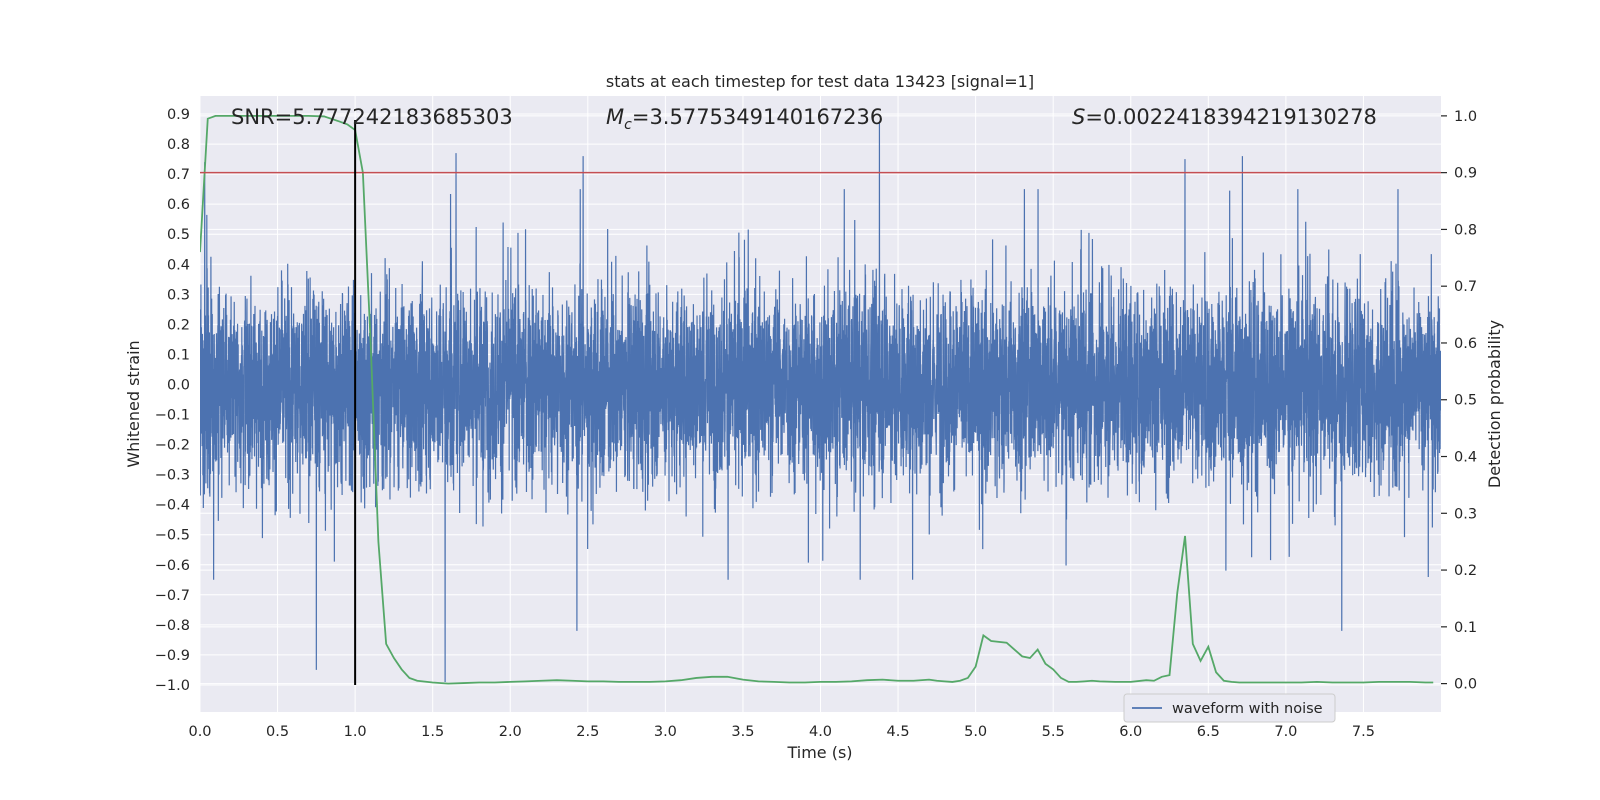 This screenshot has width=1600, height=800. Describe the element at coordinates (172, 416) in the screenshot. I see `y-left-tick-label: −0.1` at that location.